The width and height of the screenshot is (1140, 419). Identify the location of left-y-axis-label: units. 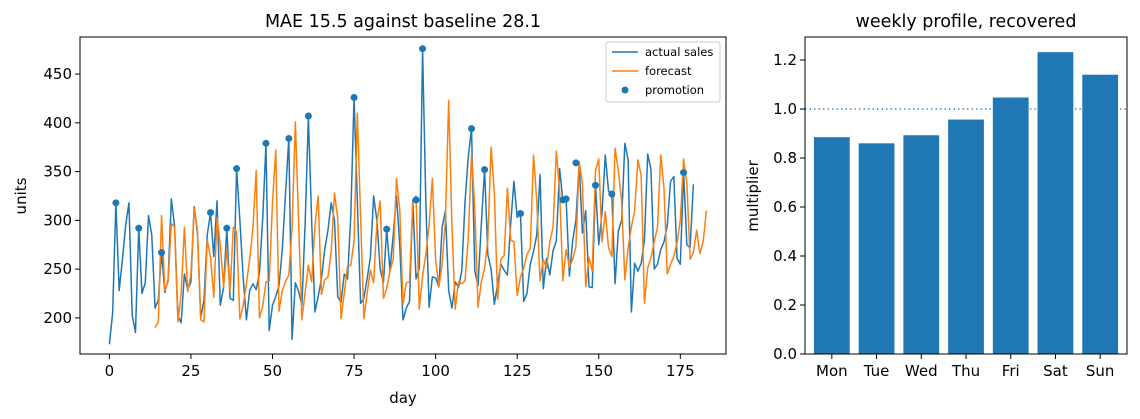
(21, 195).